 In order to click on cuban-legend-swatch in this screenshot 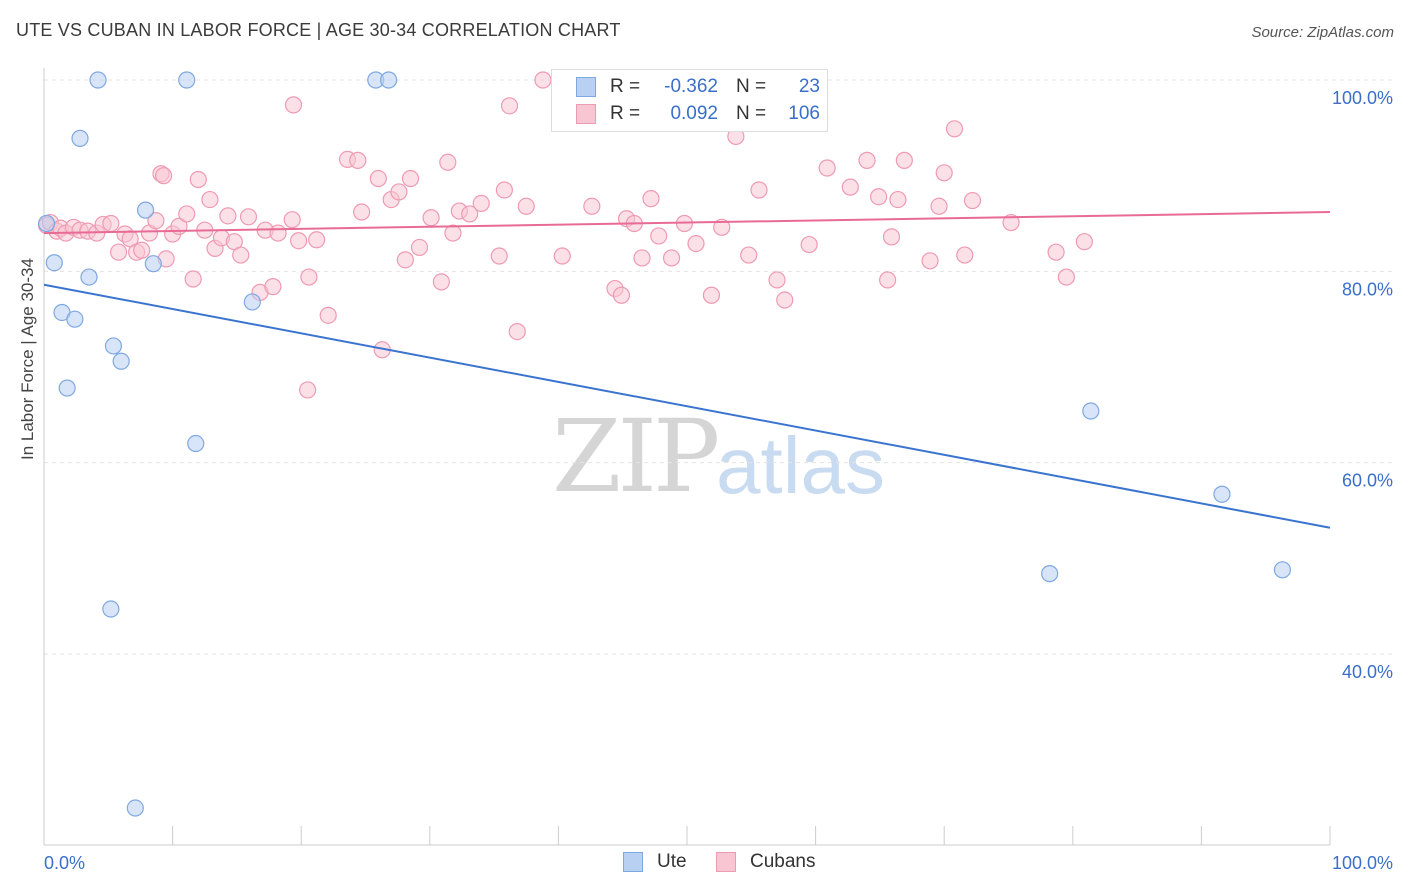, I will do `click(726, 862)`.